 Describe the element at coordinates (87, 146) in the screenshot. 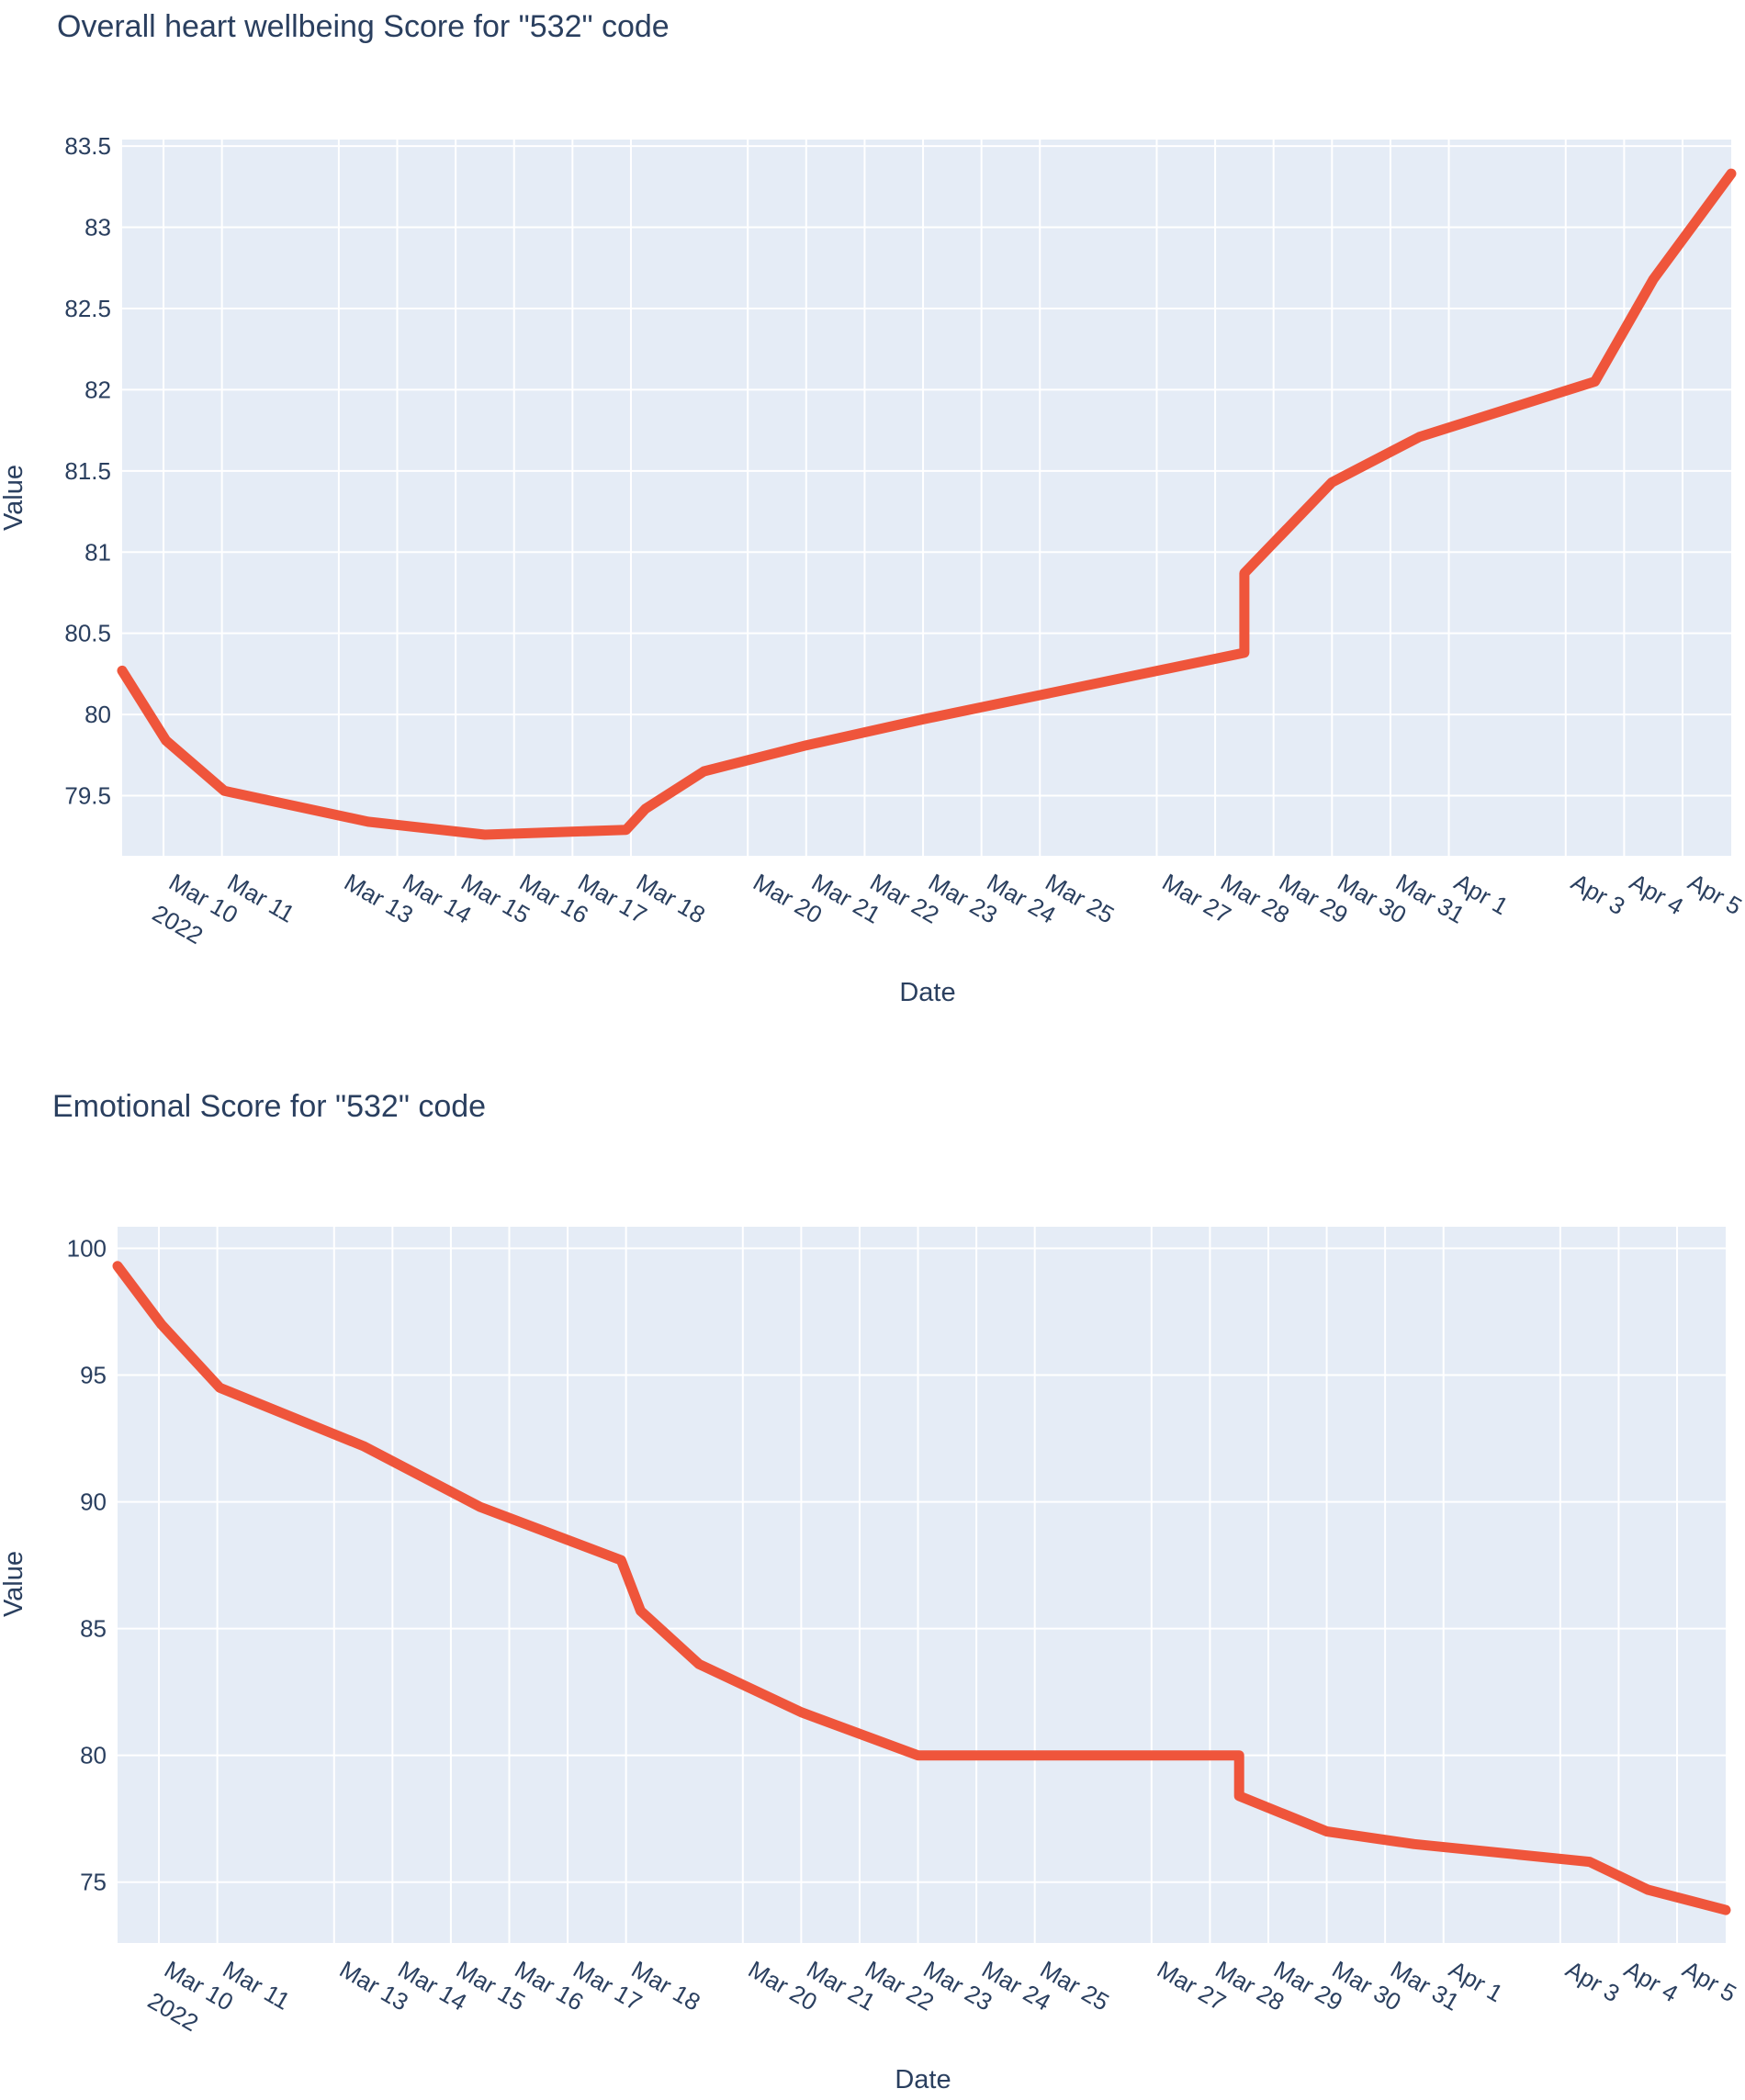

I see `y-tick-label: 83.5` at that location.